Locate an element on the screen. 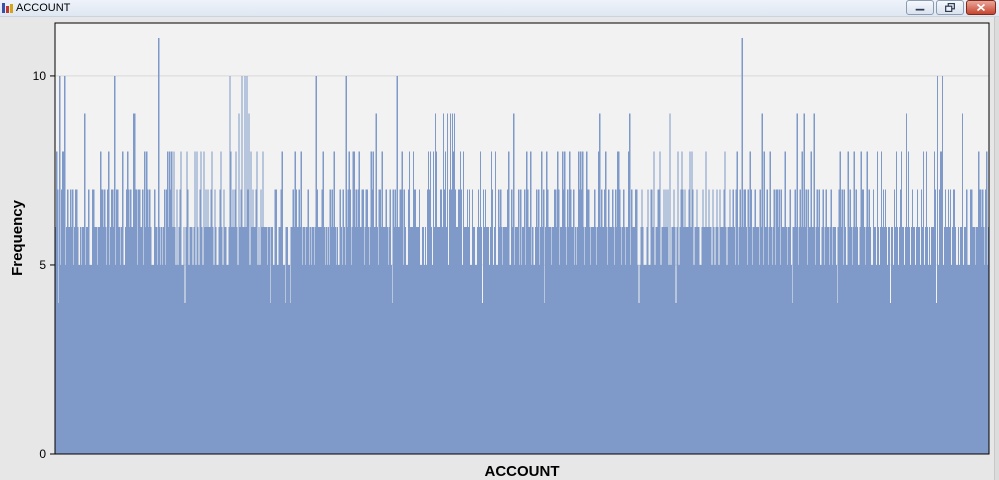 The height and width of the screenshot is (480, 999). minimize-button is located at coordinates (920, 7).